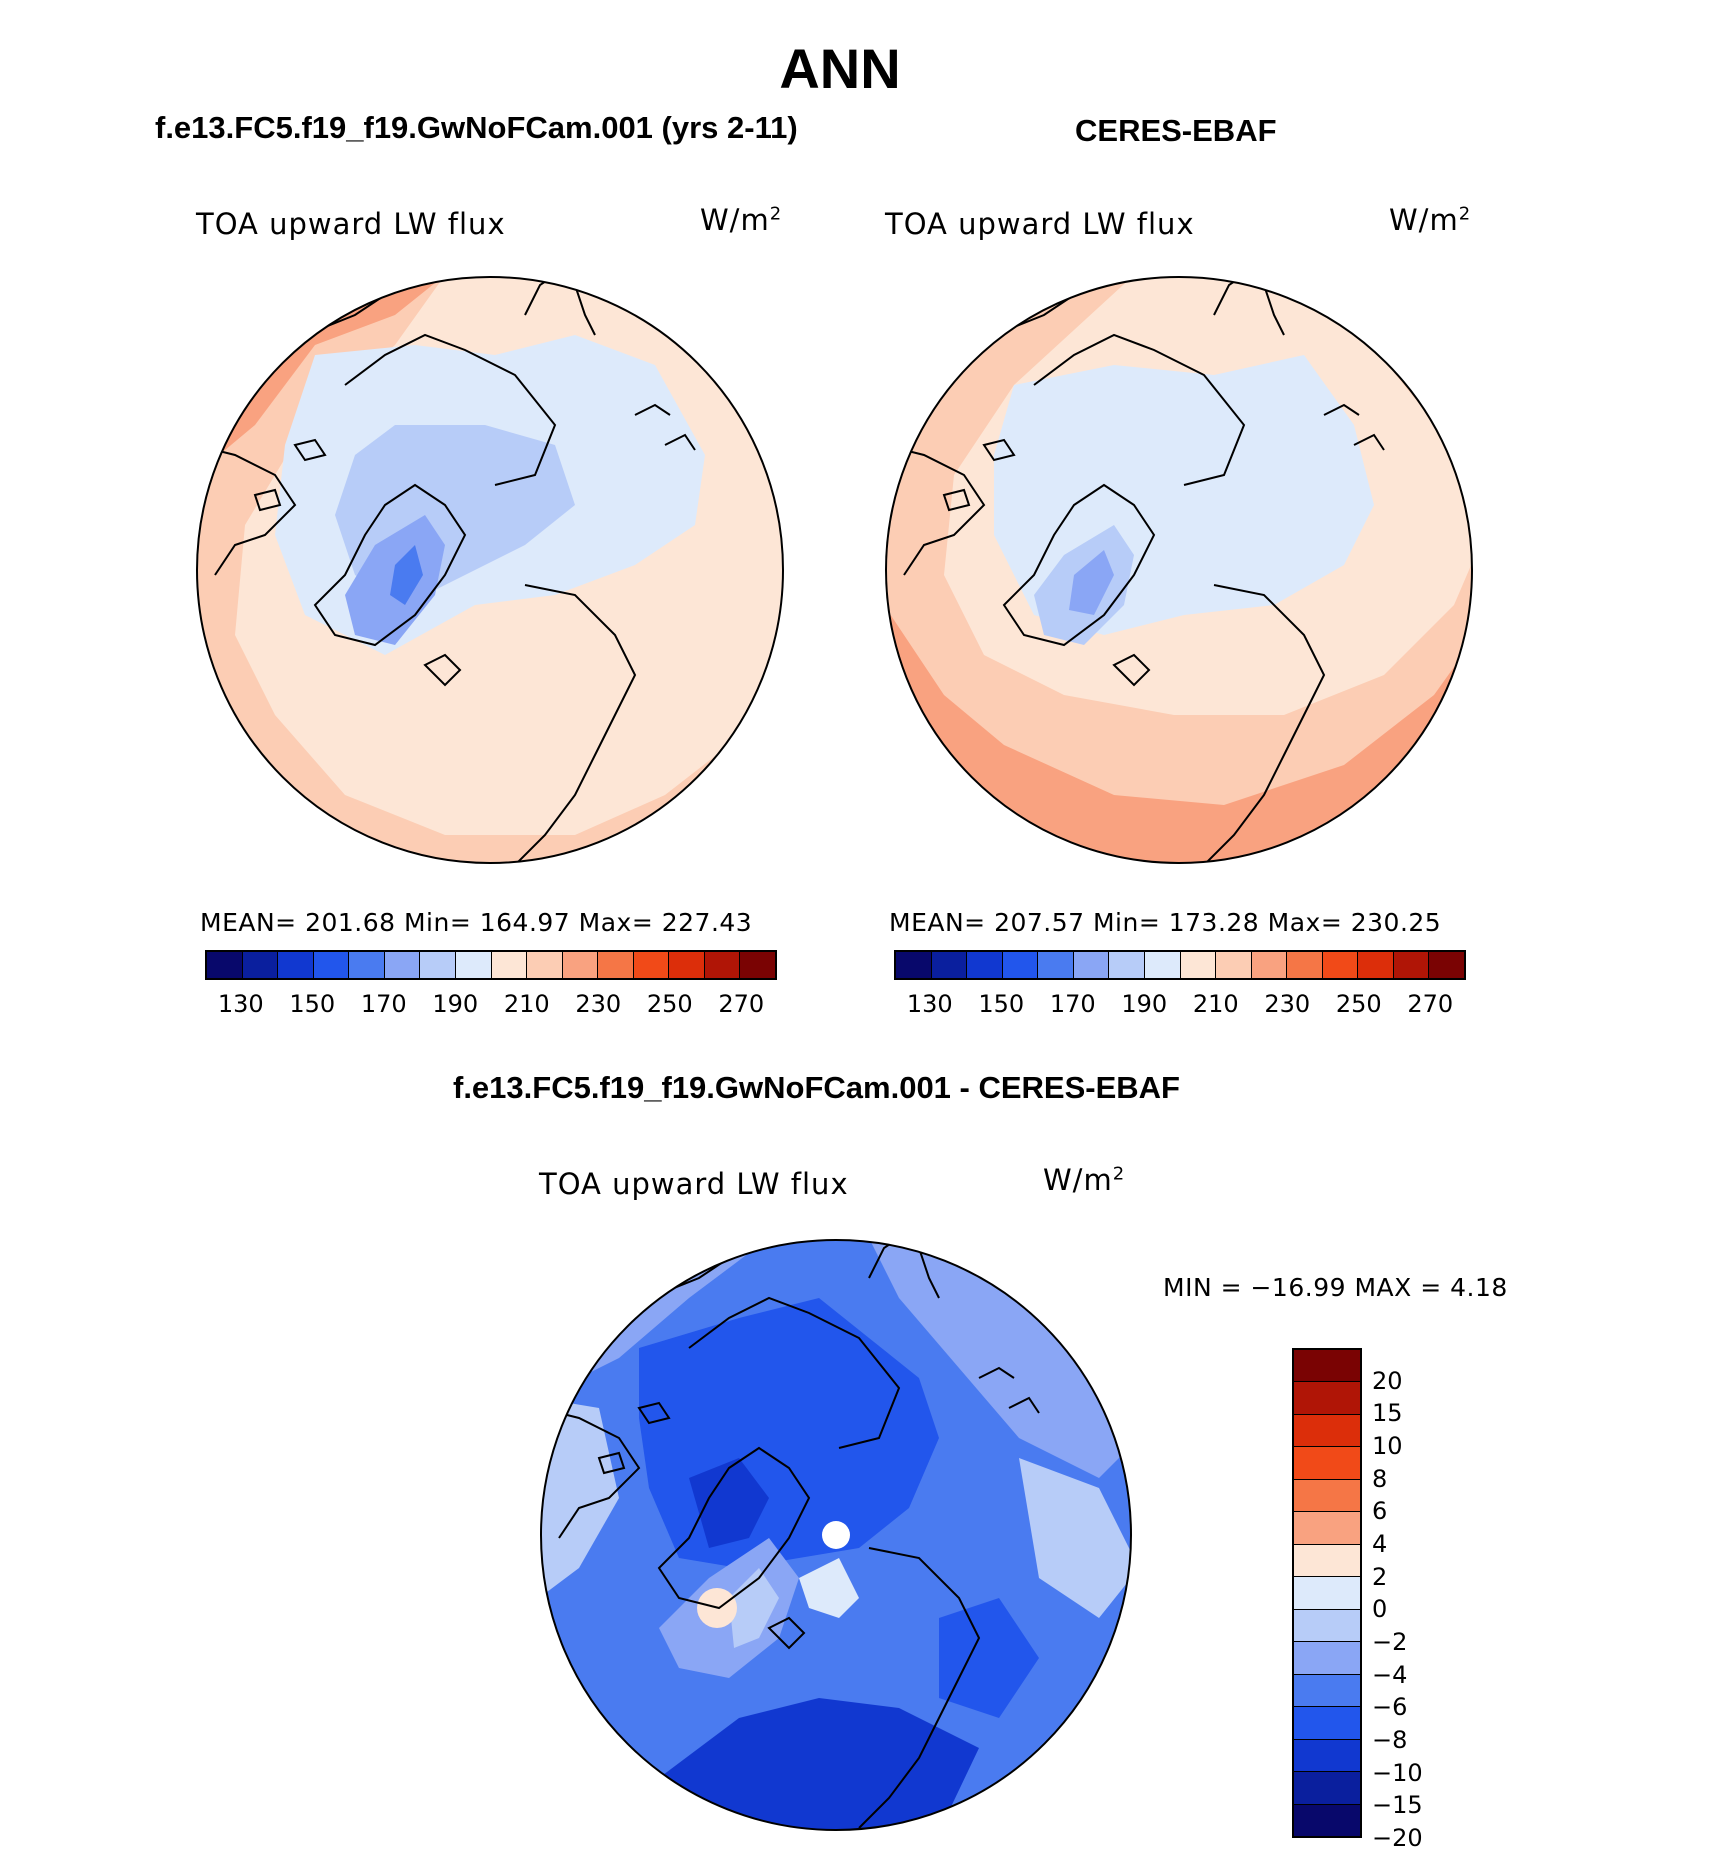 The height and width of the screenshot is (1852, 1710). Describe the element at coordinates (1179, 570) in the screenshot. I see `obs-polar-map` at that location.